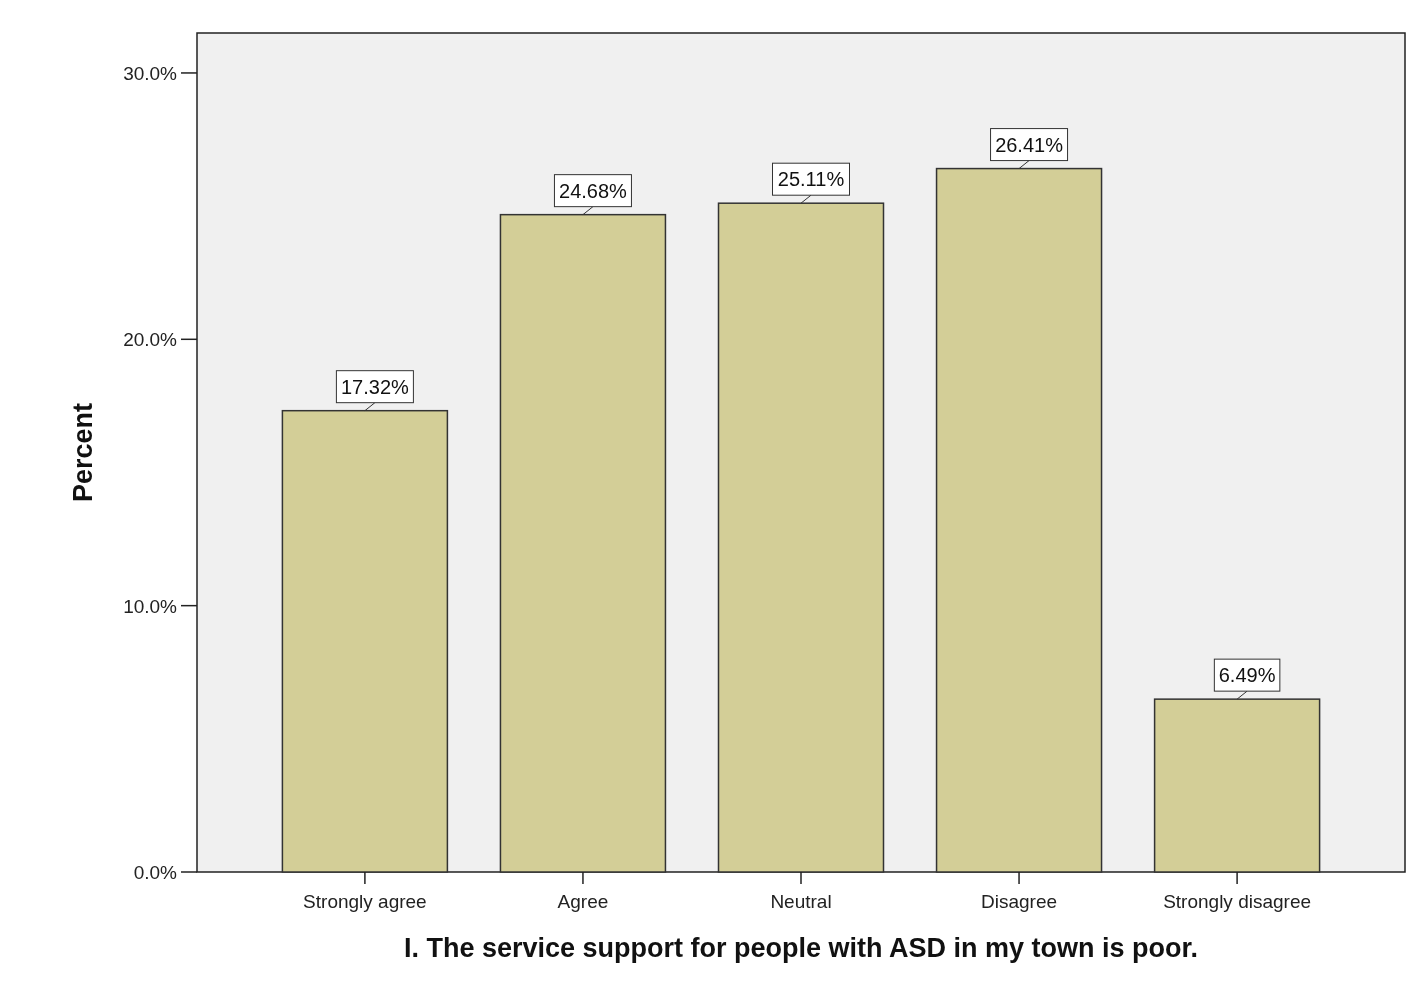 The height and width of the screenshot is (994, 1417). I want to click on y-axis-title: Percent, so click(83, 452).